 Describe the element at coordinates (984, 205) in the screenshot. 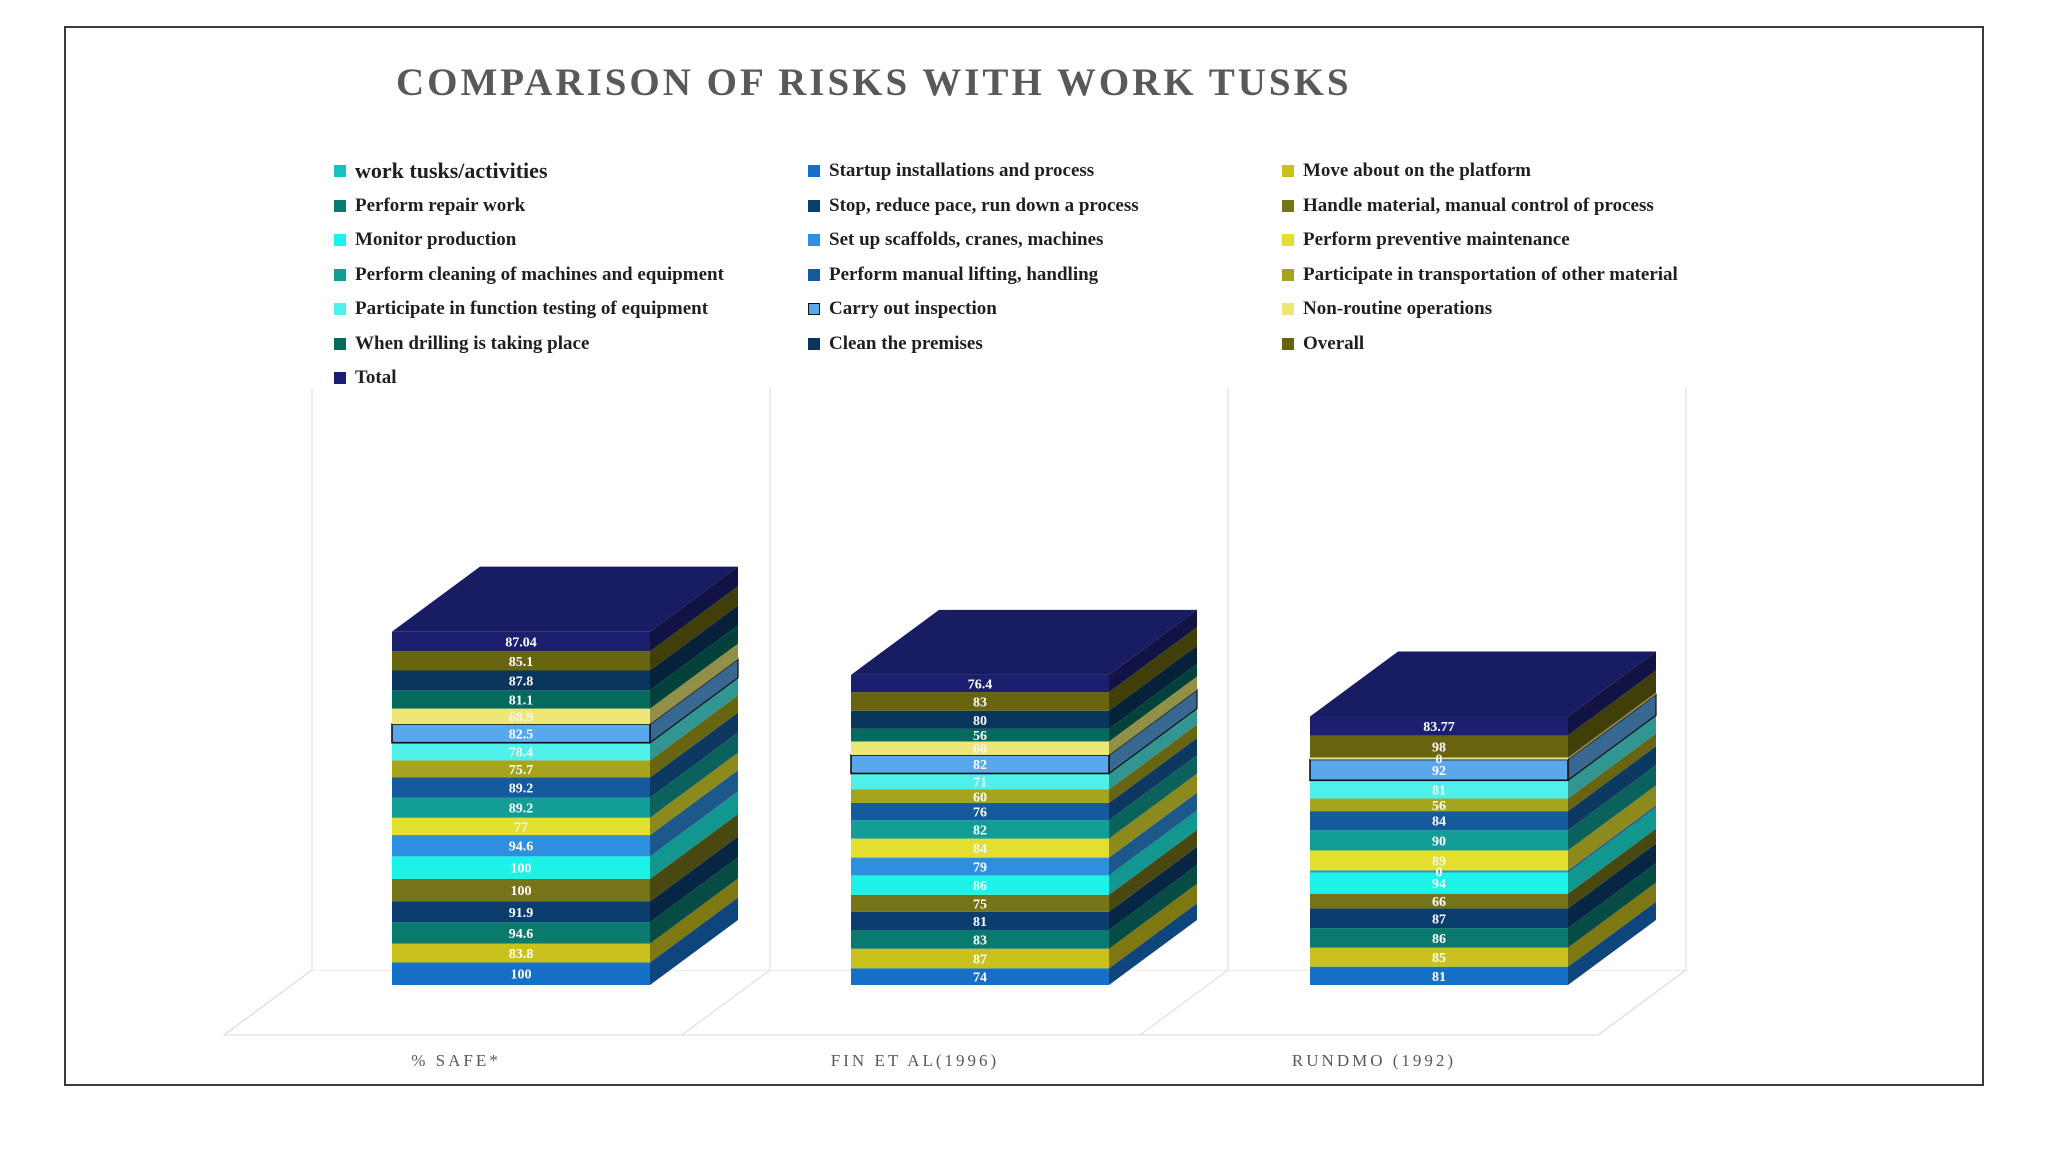

I see `legend-label: Stop, reduce pace, run down a process` at that location.